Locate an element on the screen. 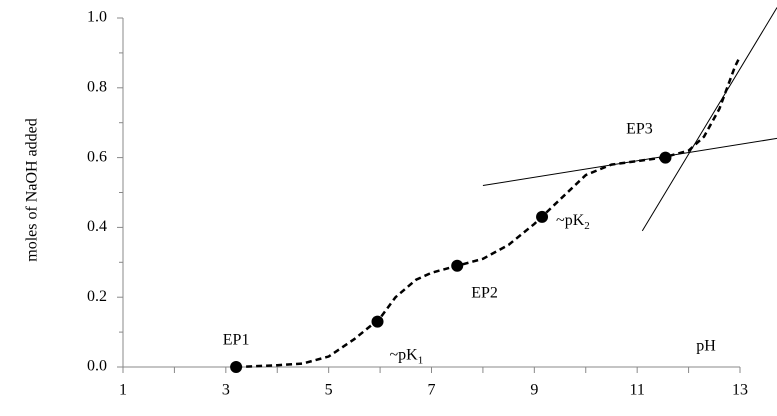 This screenshot has height=416, width=777. point-label-subscript: 1 is located at coordinates (421, 360).